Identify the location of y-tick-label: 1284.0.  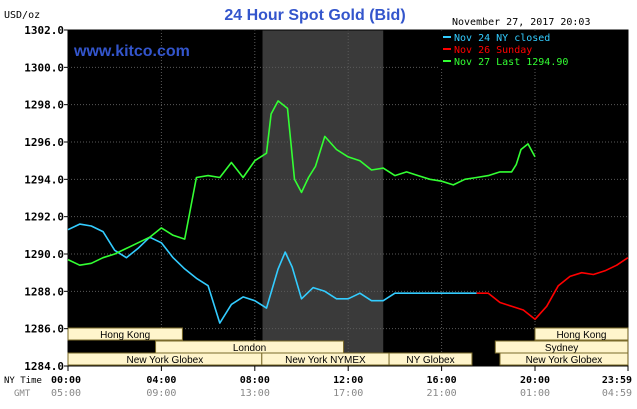
(44, 366).